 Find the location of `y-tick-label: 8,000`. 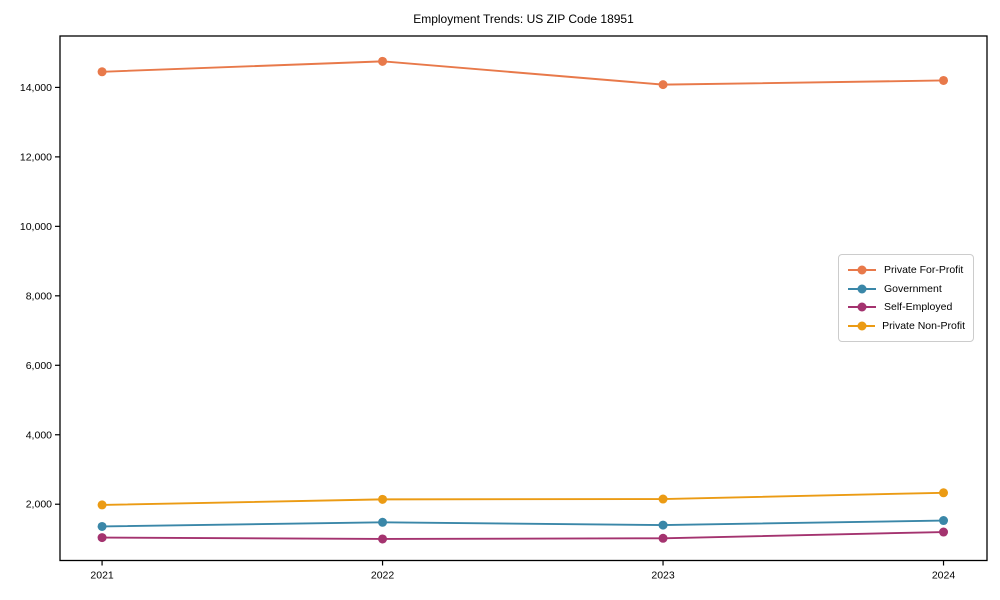

y-tick-label: 8,000 is located at coordinates (39, 296).